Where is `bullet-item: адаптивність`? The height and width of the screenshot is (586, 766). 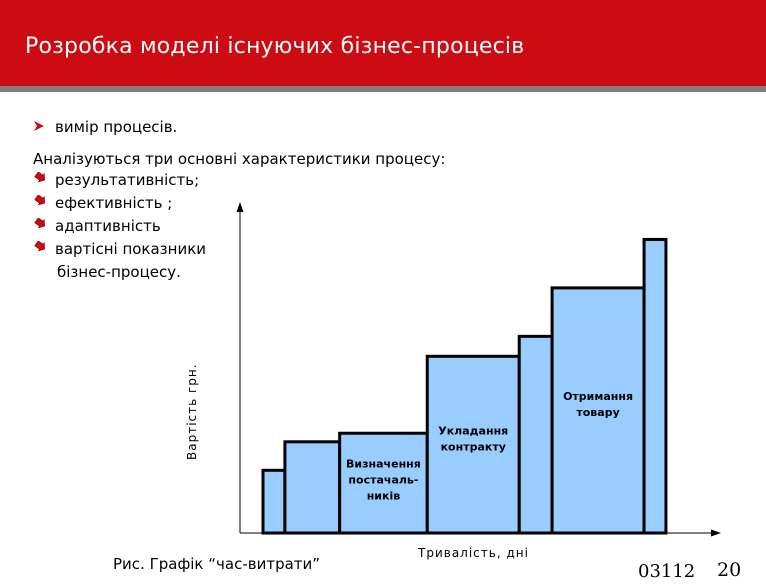
bullet-item: адаптивність is located at coordinates (108, 226).